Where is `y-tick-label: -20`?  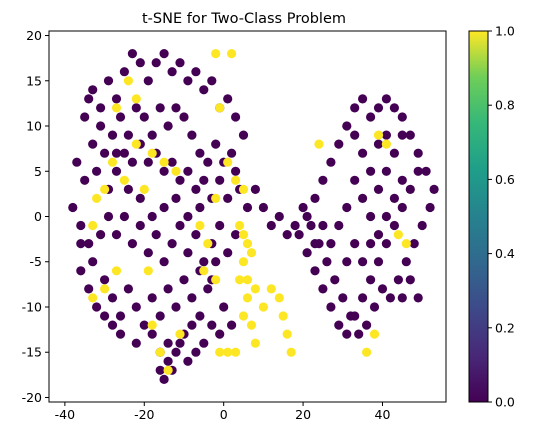 y-tick-label: -20 is located at coordinates (32, 397).